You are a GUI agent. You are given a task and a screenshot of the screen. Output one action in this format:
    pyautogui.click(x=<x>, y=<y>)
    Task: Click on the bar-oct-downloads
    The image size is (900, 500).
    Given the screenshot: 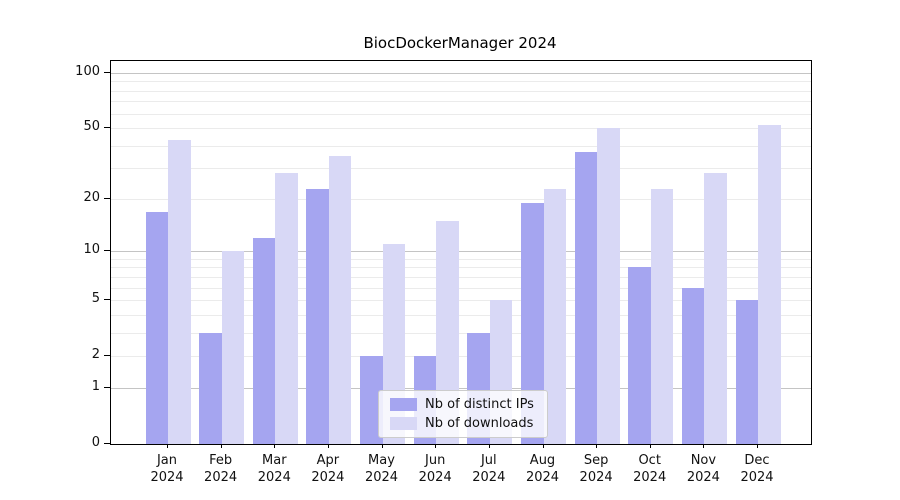 What is the action you would take?
    pyautogui.click(x=662, y=316)
    